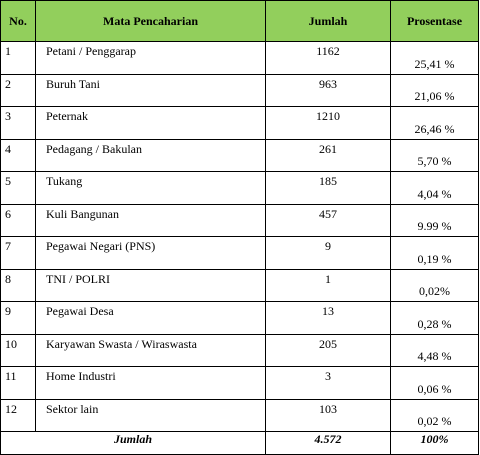 This screenshot has height=455, width=480. What do you see at coordinates (18, 58) in the screenshot?
I see `row-number: 1` at bounding box center [18, 58].